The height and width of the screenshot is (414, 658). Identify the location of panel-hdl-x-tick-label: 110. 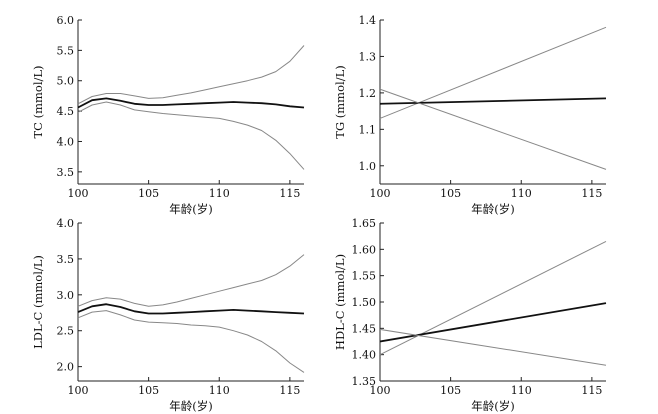
(521, 390).